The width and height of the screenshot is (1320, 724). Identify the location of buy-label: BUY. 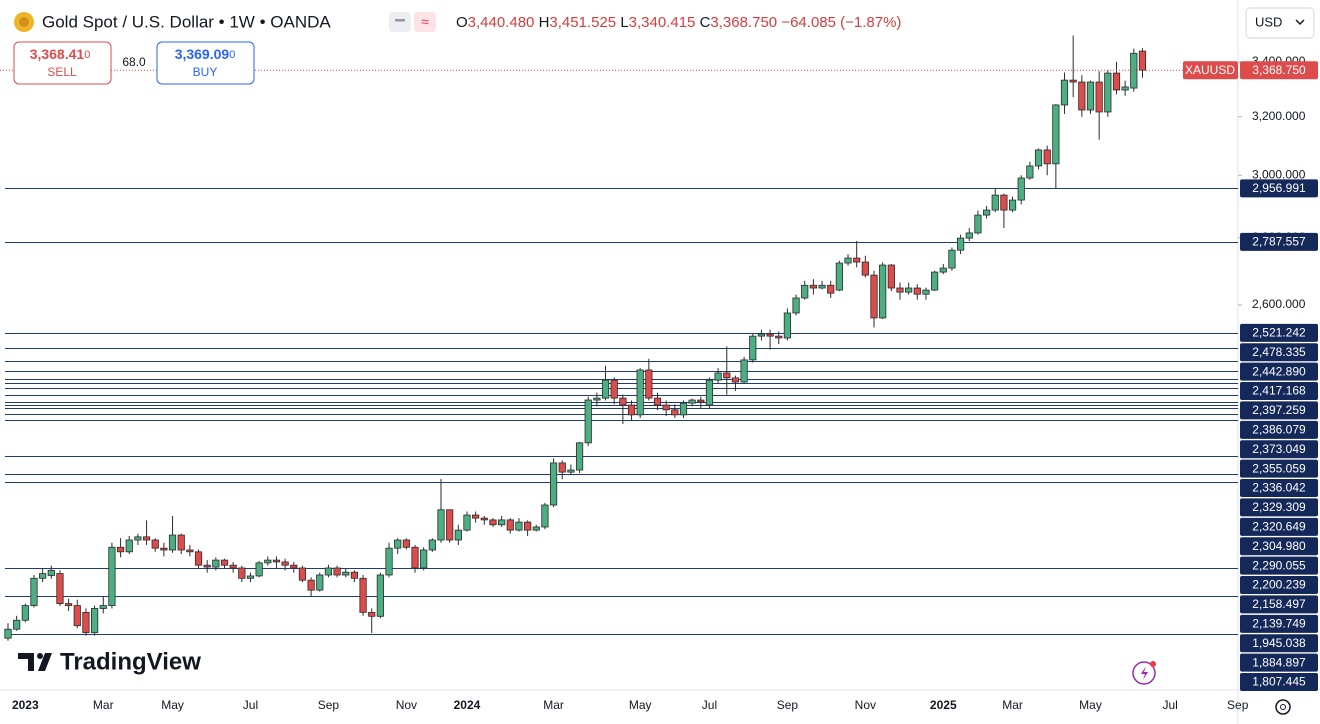
(205, 72).